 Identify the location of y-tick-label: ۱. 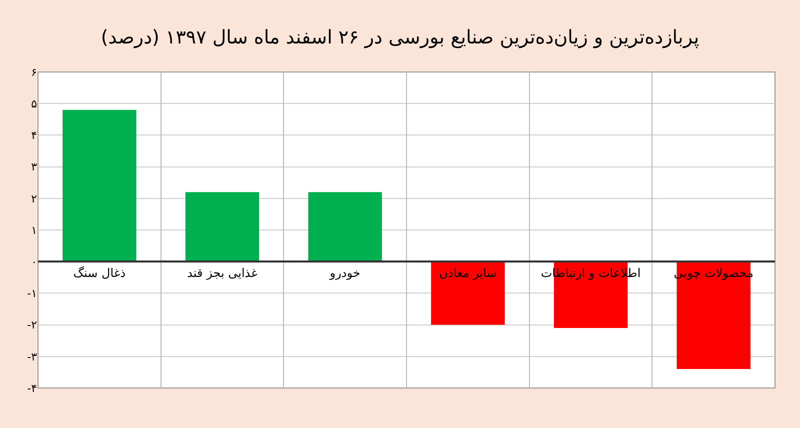
(34, 230).